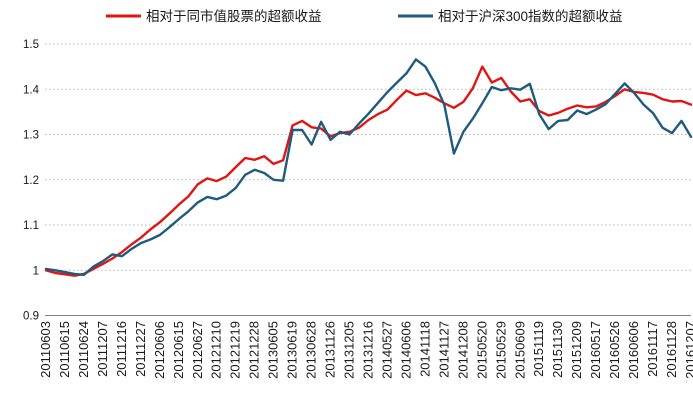  What do you see at coordinates (688, 350) in the screenshot?
I see `x-tick-label: 20161207` at bounding box center [688, 350].